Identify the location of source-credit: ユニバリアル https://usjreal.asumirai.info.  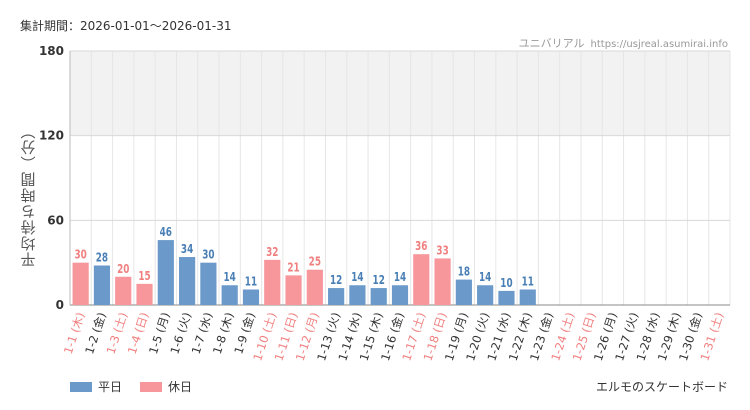
(623, 43).